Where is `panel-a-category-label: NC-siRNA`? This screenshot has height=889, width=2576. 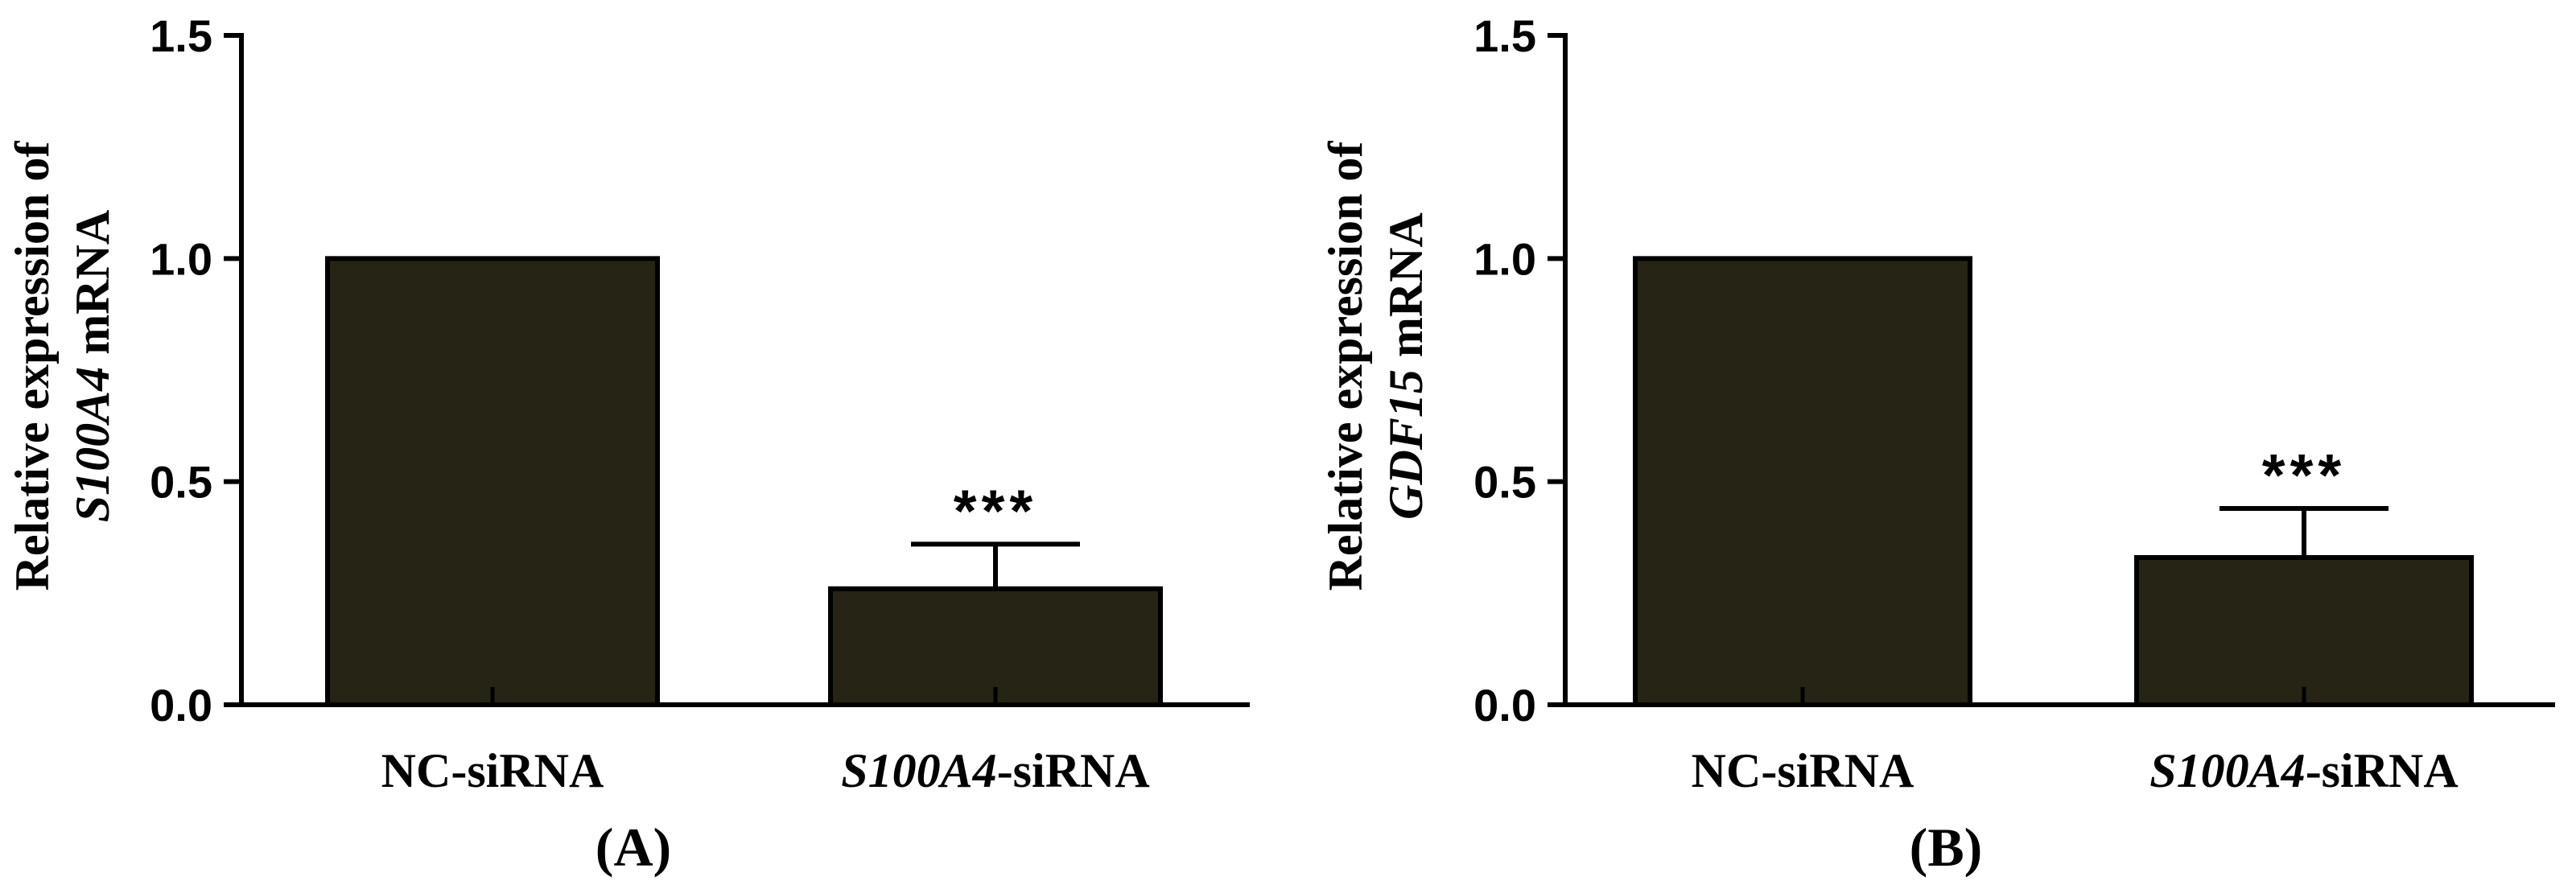 panel-a-category-label: NC-siRNA is located at coordinates (492, 771).